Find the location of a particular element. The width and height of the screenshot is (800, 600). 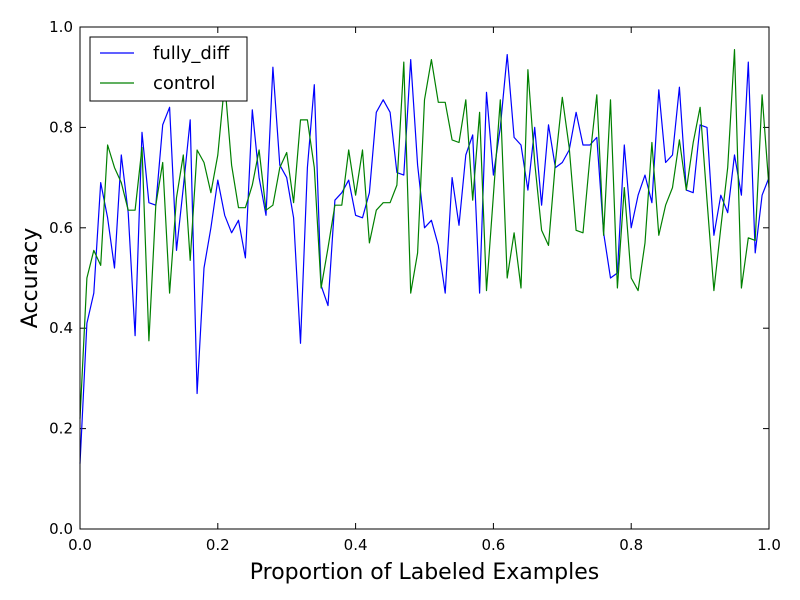

legend: fully_diff control is located at coordinates (168, 69).